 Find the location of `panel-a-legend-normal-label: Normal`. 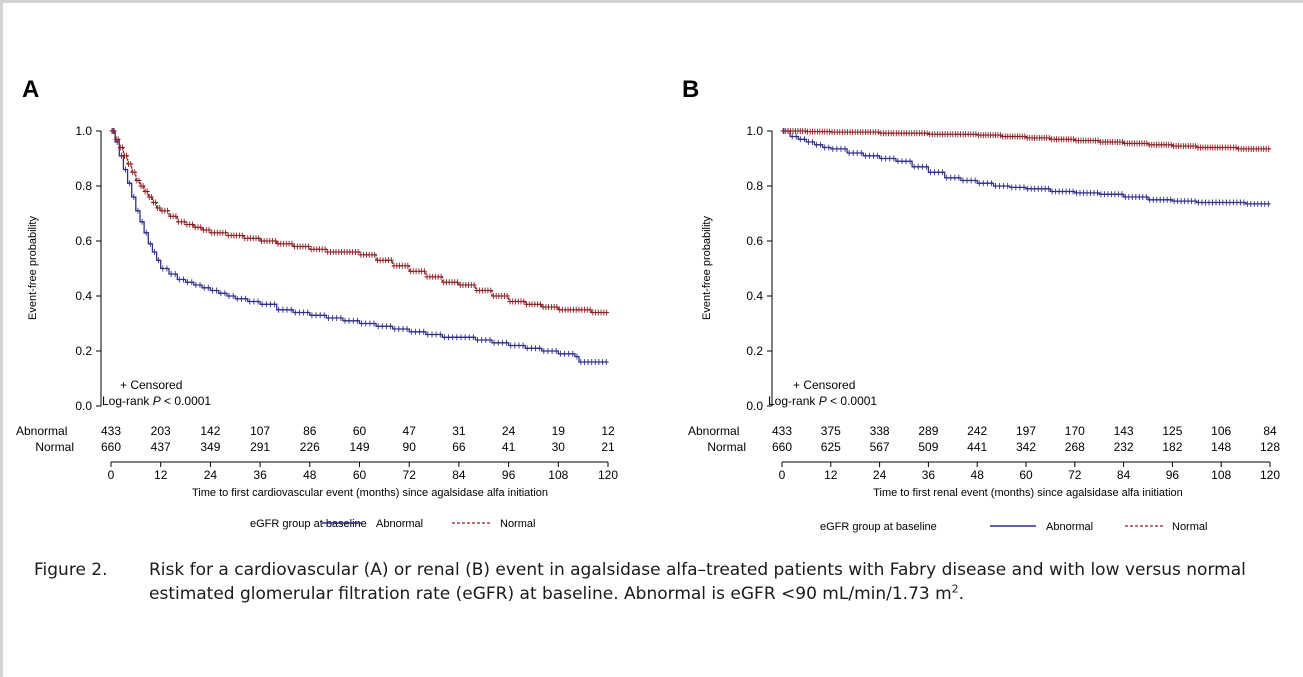

panel-a-legend-normal-label: Normal is located at coordinates (517, 524).